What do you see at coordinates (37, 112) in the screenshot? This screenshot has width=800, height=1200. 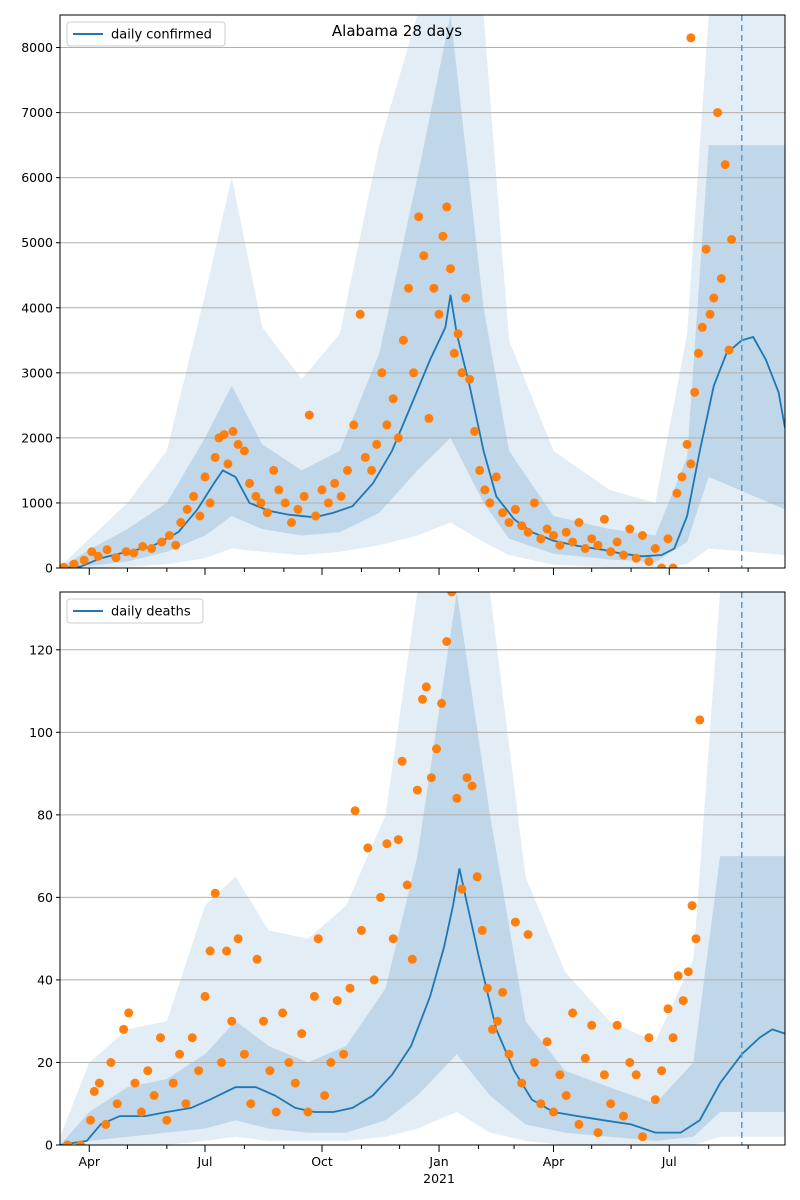 I see `y-tick-label: 7000` at bounding box center [37, 112].